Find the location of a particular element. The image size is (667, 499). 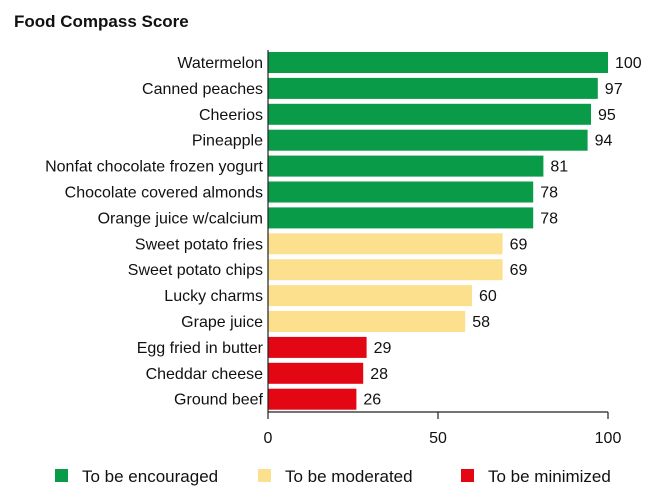

value-label: 94 is located at coordinates (604, 141).